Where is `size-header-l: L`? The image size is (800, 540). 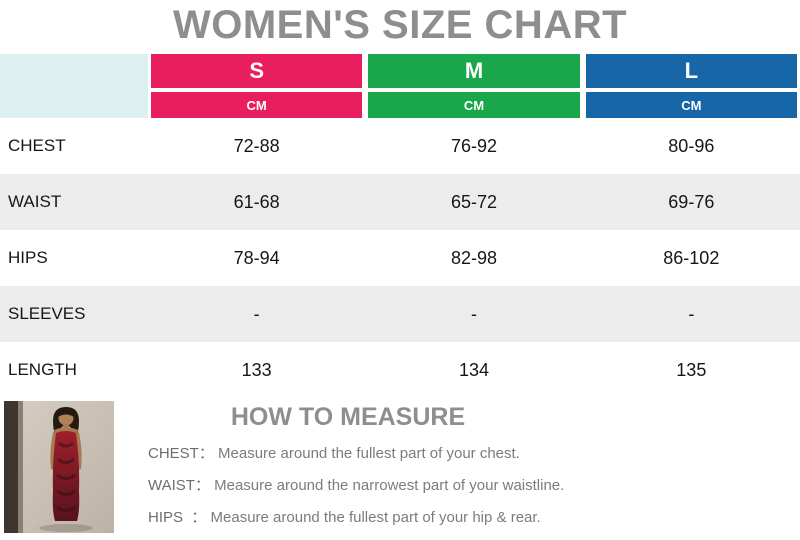 size-header-l: L is located at coordinates (691, 71).